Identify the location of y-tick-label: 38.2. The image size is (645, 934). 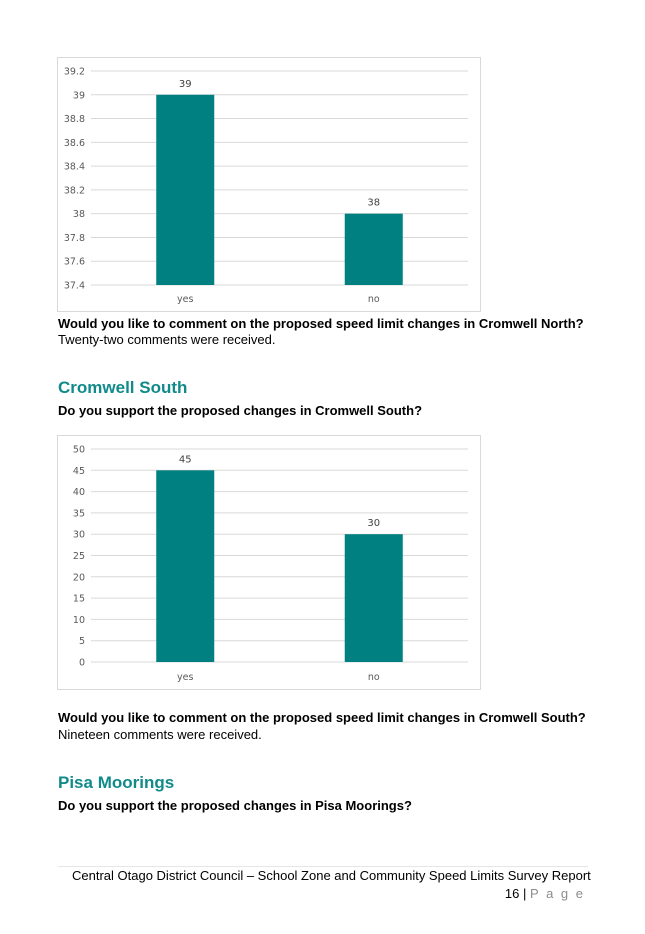
(74, 190).